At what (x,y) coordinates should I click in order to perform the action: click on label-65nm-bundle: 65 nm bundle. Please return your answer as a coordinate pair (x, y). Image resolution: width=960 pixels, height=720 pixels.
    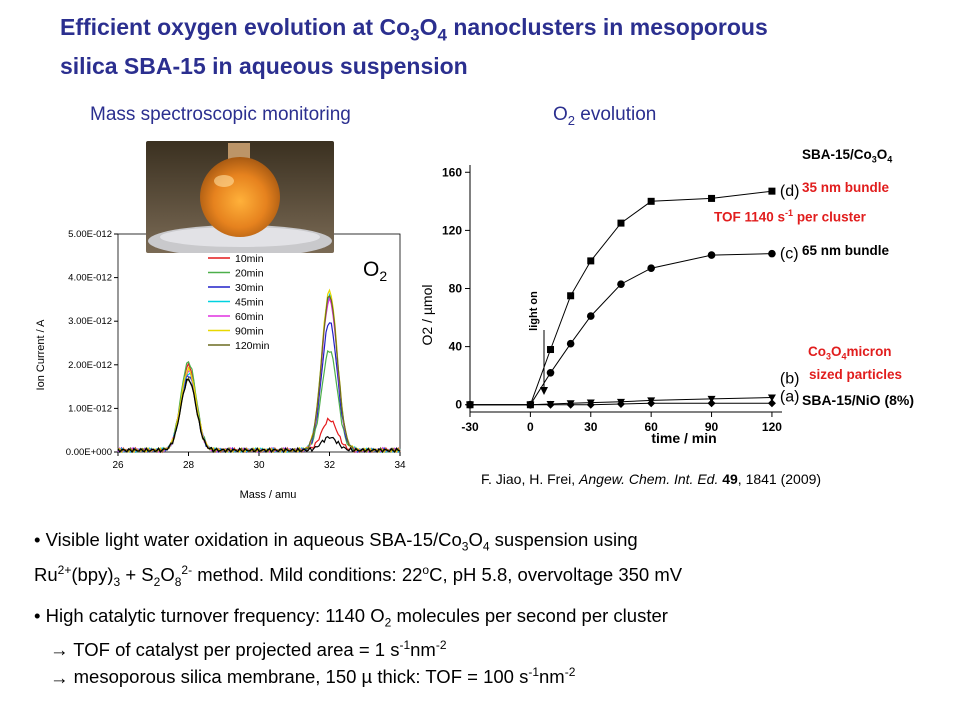
    Looking at the image, I should click on (846, 250).